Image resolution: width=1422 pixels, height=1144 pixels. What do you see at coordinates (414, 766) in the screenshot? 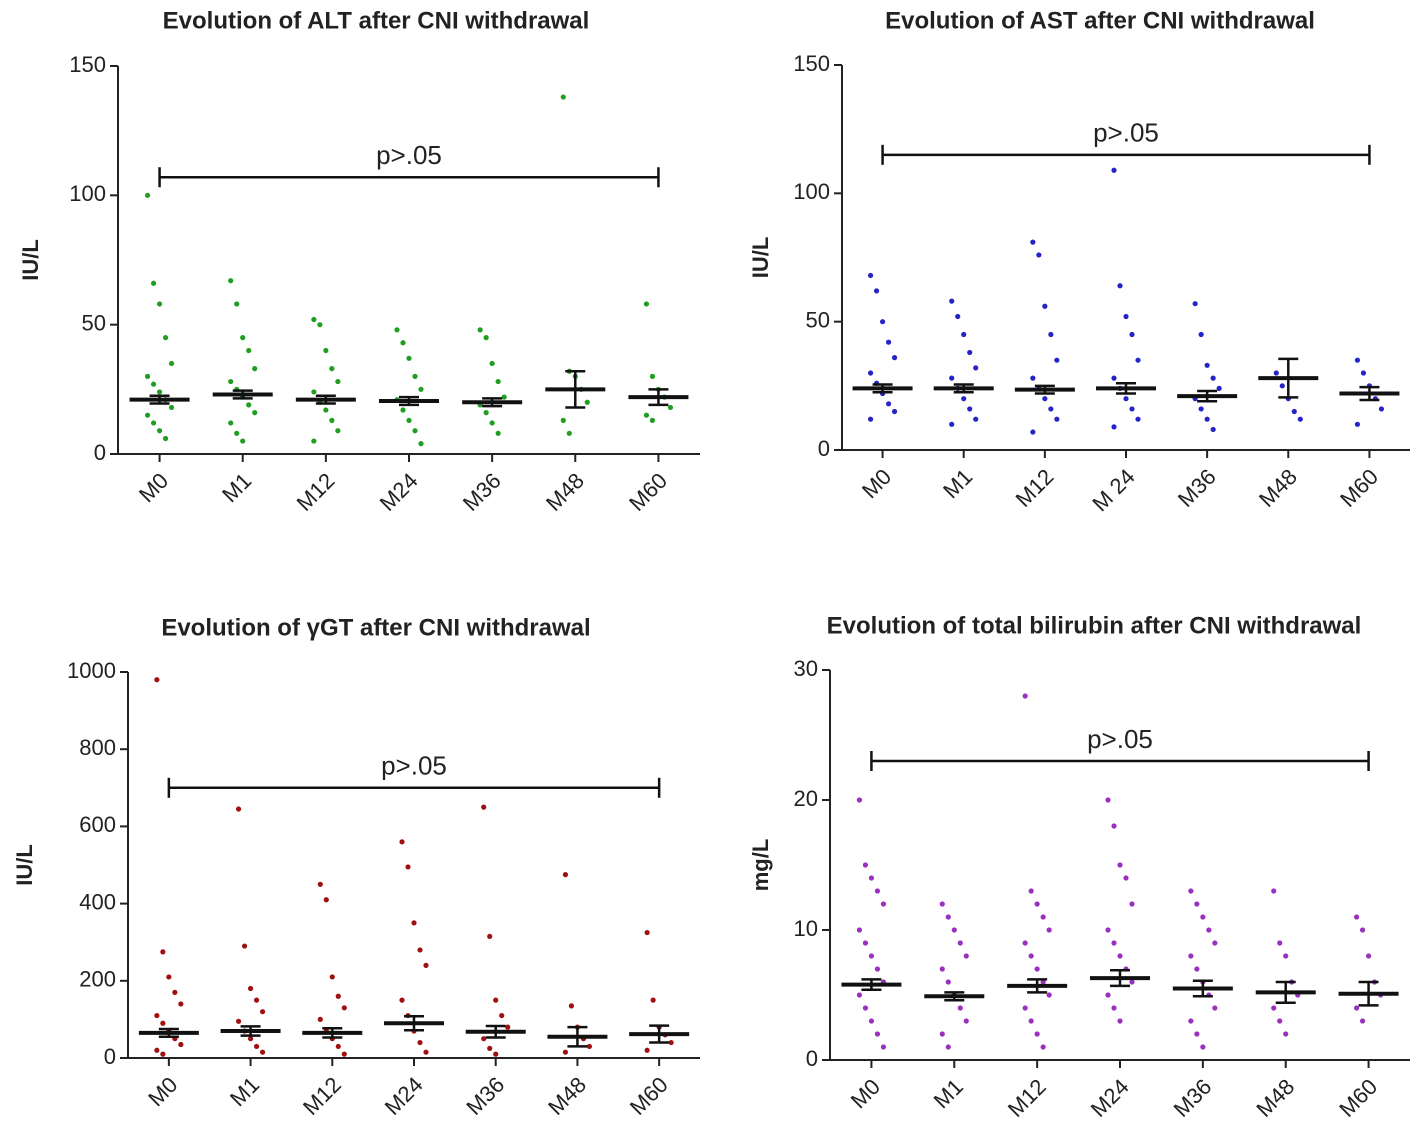
I see `significance-label: p>.05` at bounding box center [414, 766].